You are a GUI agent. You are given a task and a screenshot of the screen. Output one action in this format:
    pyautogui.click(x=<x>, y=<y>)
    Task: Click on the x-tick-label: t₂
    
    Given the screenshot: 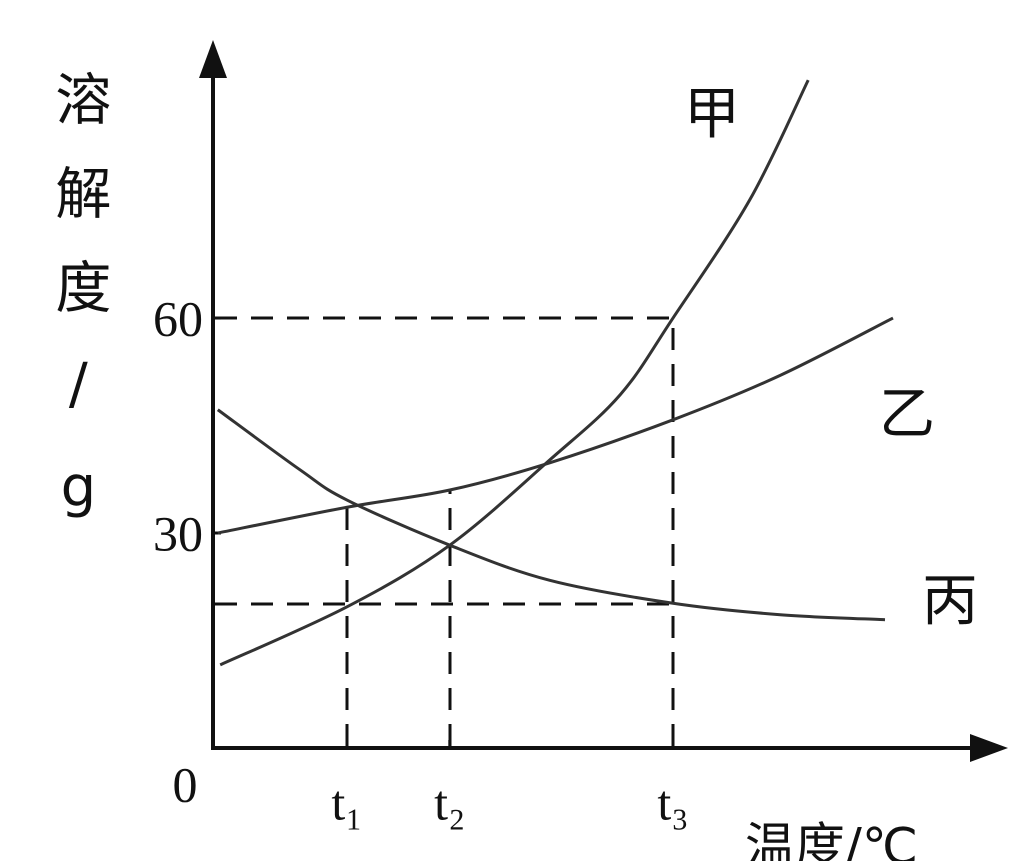 What is the action you would take?
    pyautogui.click(x=449, y=802)
    